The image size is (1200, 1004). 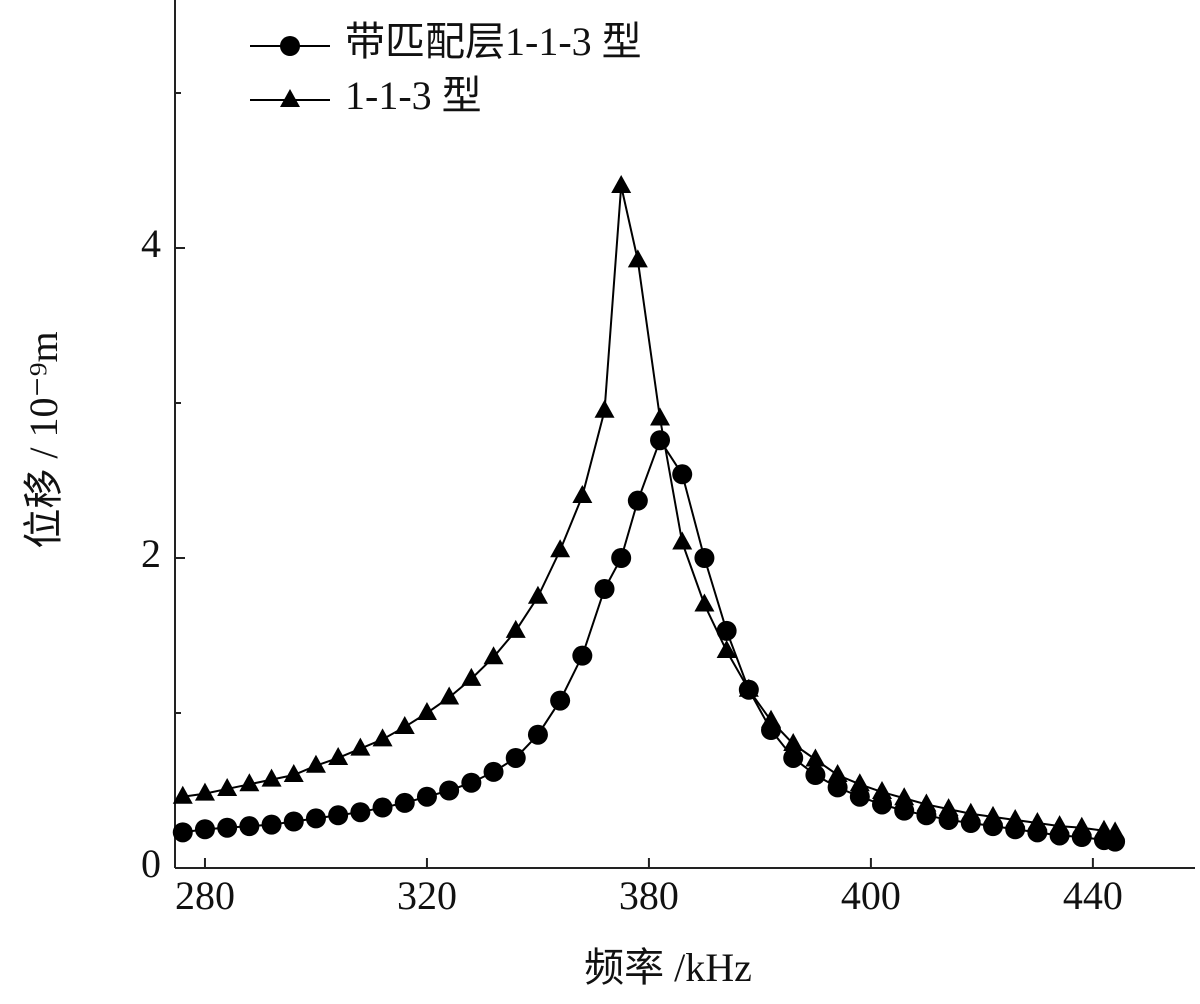 I want to click on y-axis-label: 位移 / 10⁻⁹m, so click(x=43, y=439).